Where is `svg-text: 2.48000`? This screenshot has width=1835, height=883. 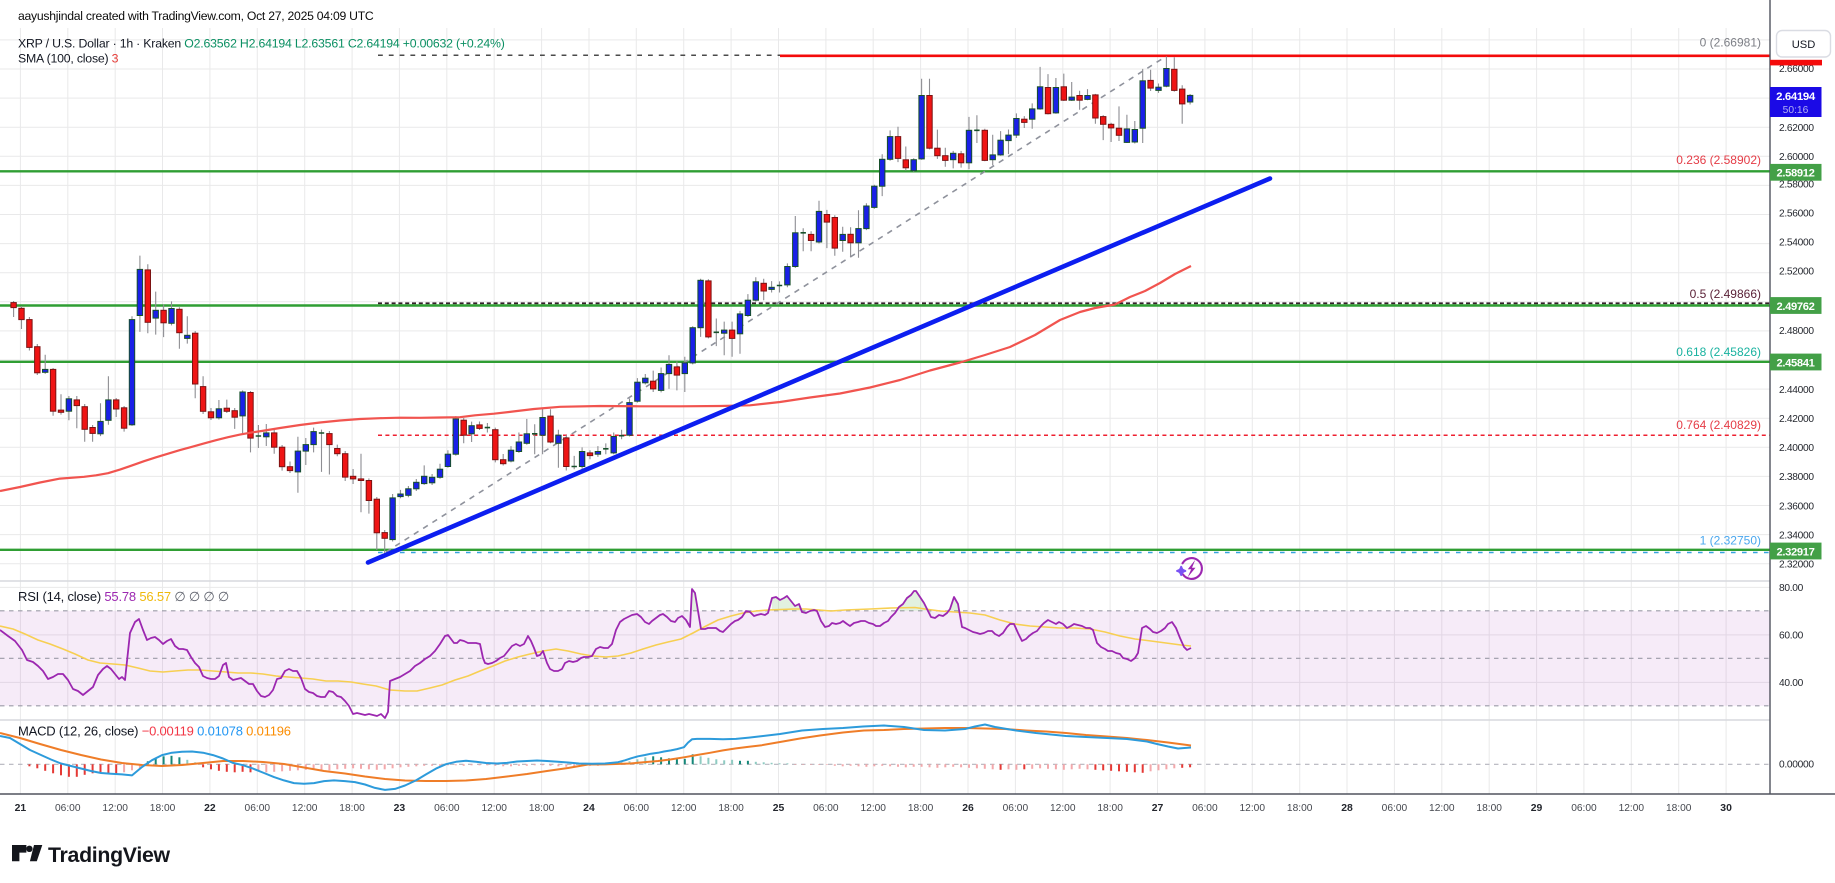 svg-text: 2.48000 is located at coordinates (1796, 331).